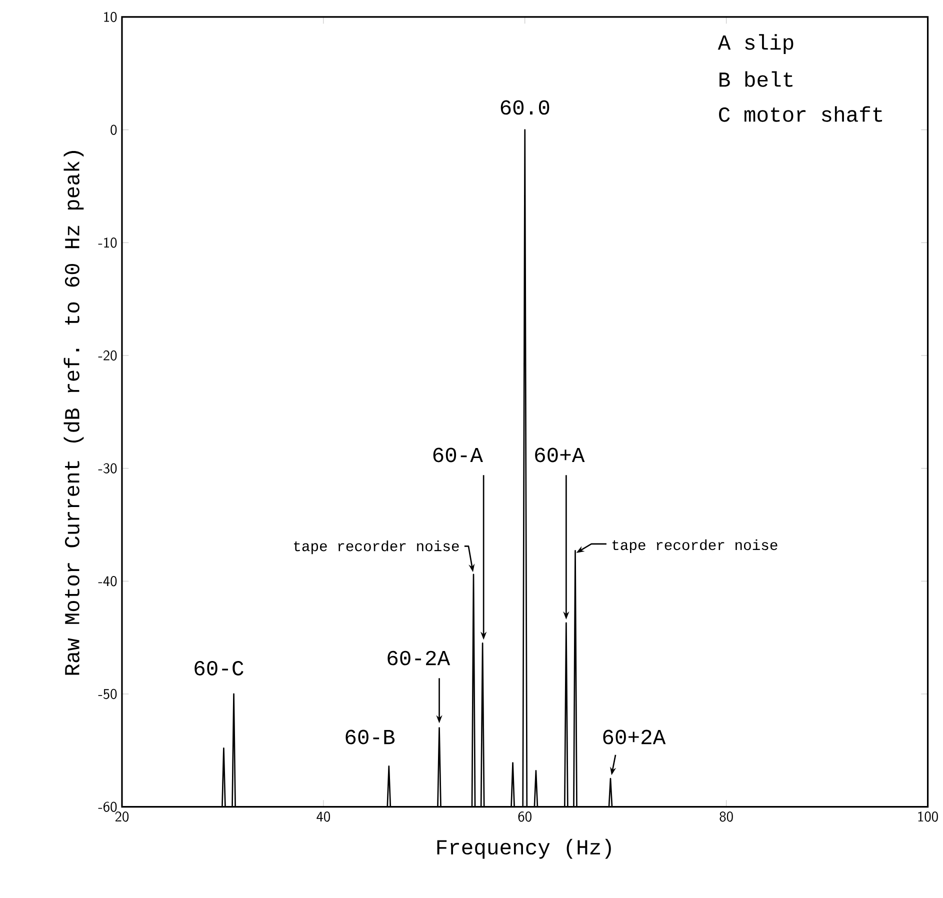  What do you see at coordinates (726, 817) in the screenshot?
I see `x-tick-label: 80` at bounding box center [726, 817].